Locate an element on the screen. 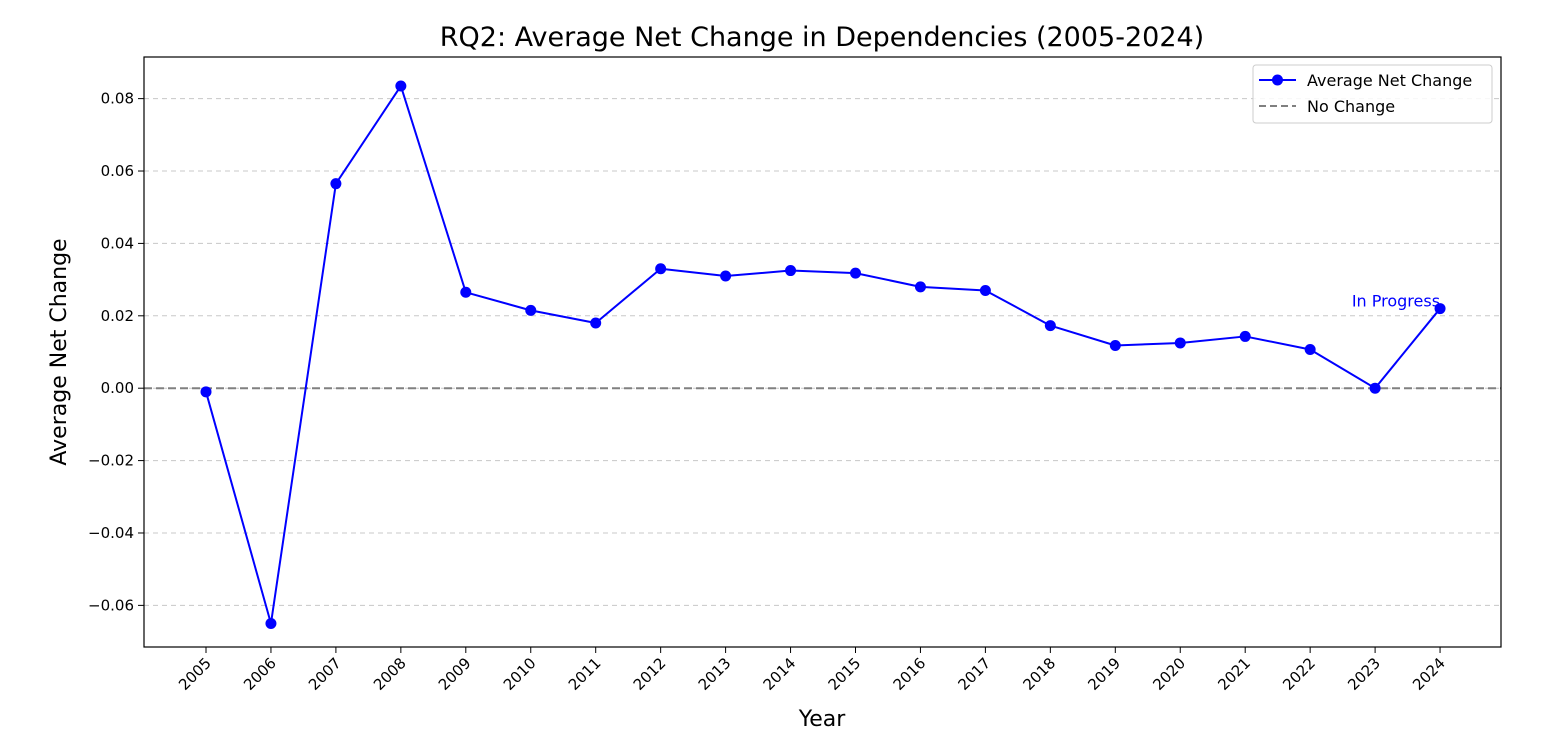 Image resolution: width=1544 pixels, height=756 pixels. y-tick-label: −0.06 is located at coordinates (111, 605).